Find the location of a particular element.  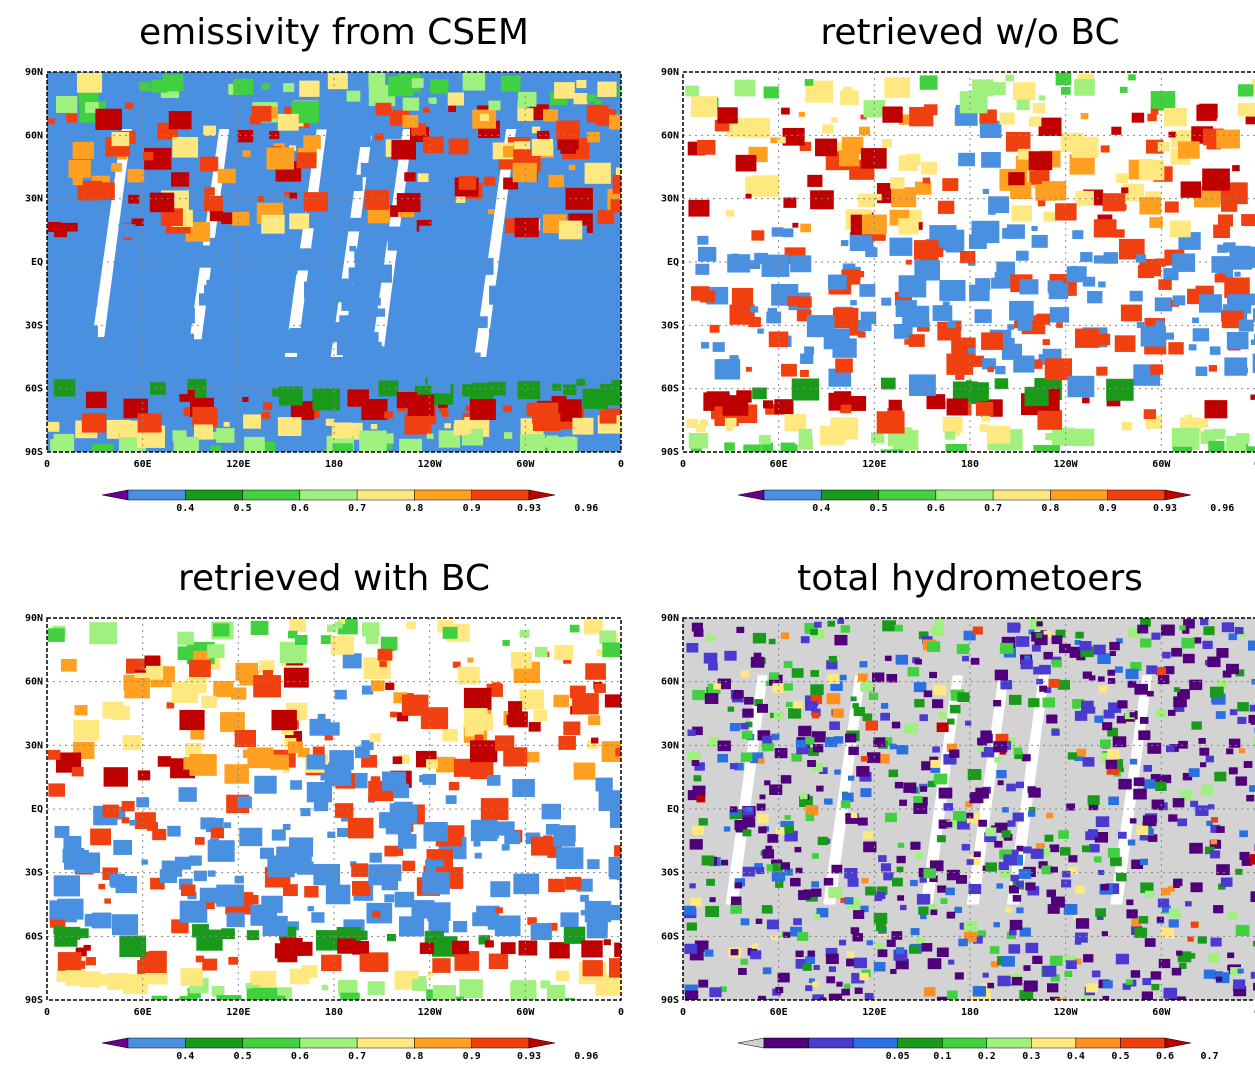

lon-label: 180 is located at coordinates (970, 1012).